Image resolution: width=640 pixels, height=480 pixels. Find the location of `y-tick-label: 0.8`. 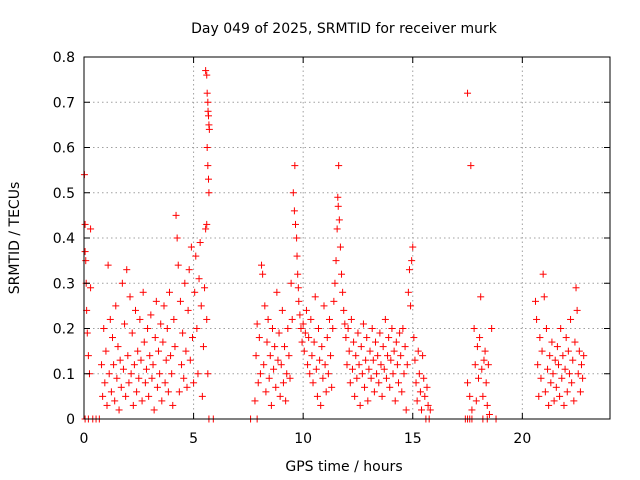

y-tick-label: 0.8 is located at coordinates (64, 58).